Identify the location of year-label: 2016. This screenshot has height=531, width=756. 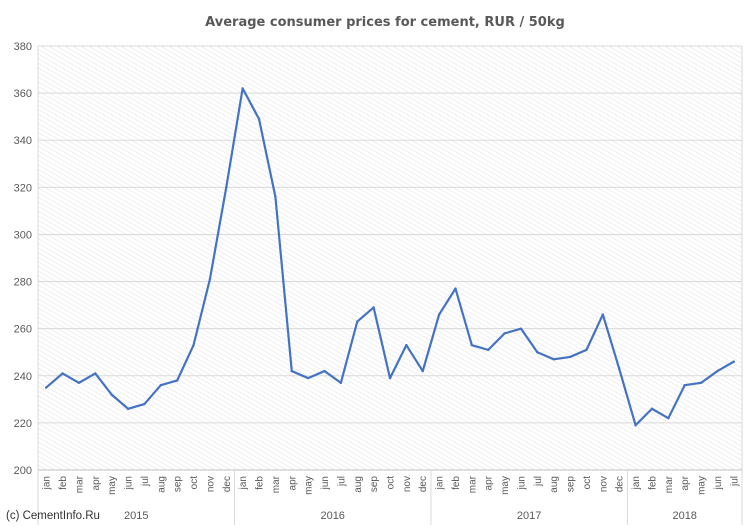
(332, 516).